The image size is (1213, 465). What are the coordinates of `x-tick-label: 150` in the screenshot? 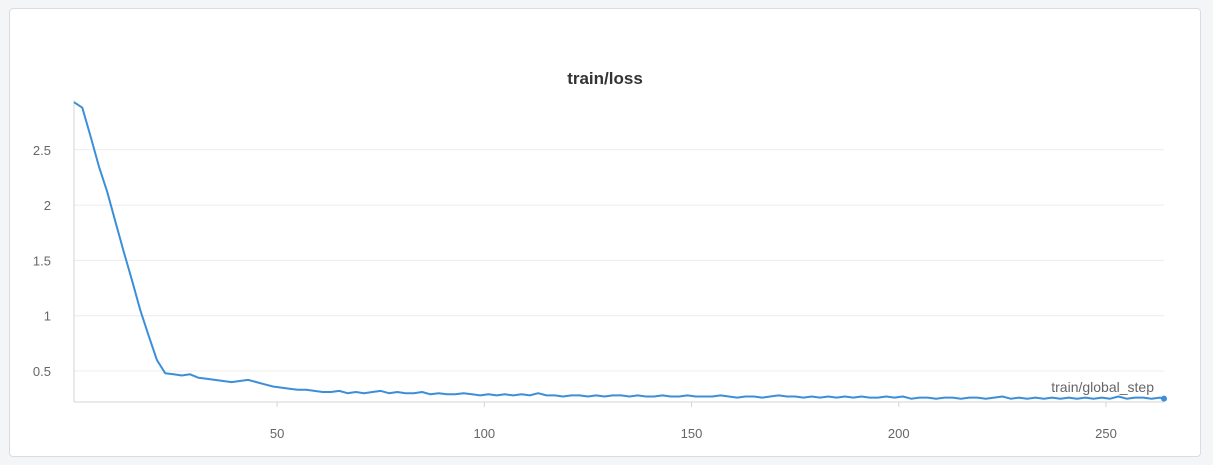 It's located at (692, 433).